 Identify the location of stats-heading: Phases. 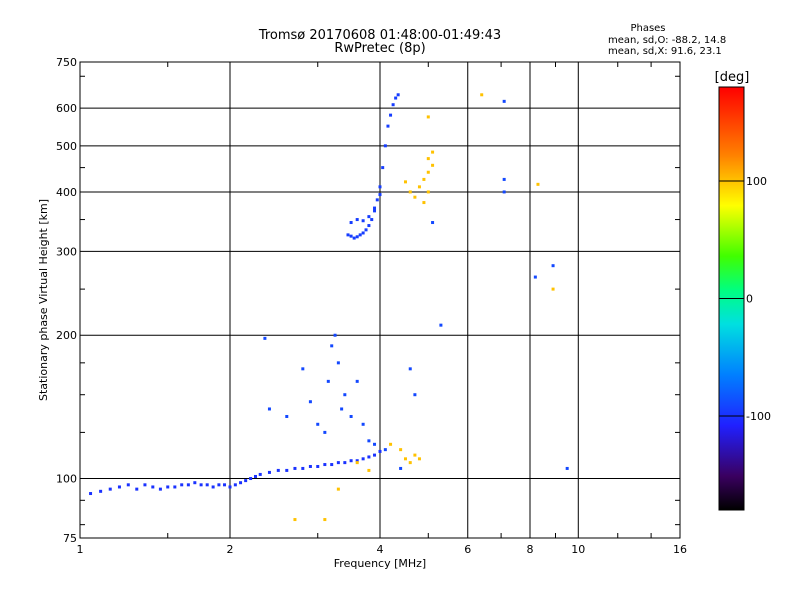
(647, 28).